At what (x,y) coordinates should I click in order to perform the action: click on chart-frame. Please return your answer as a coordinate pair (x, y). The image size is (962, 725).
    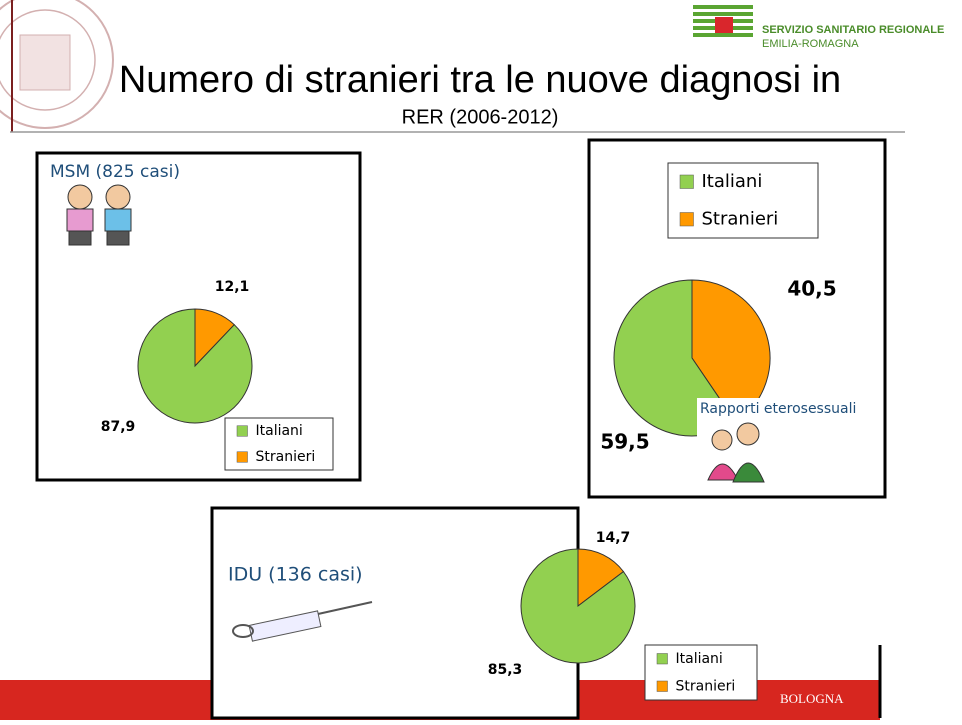
    Looking at the image, I should click on (395, 613).